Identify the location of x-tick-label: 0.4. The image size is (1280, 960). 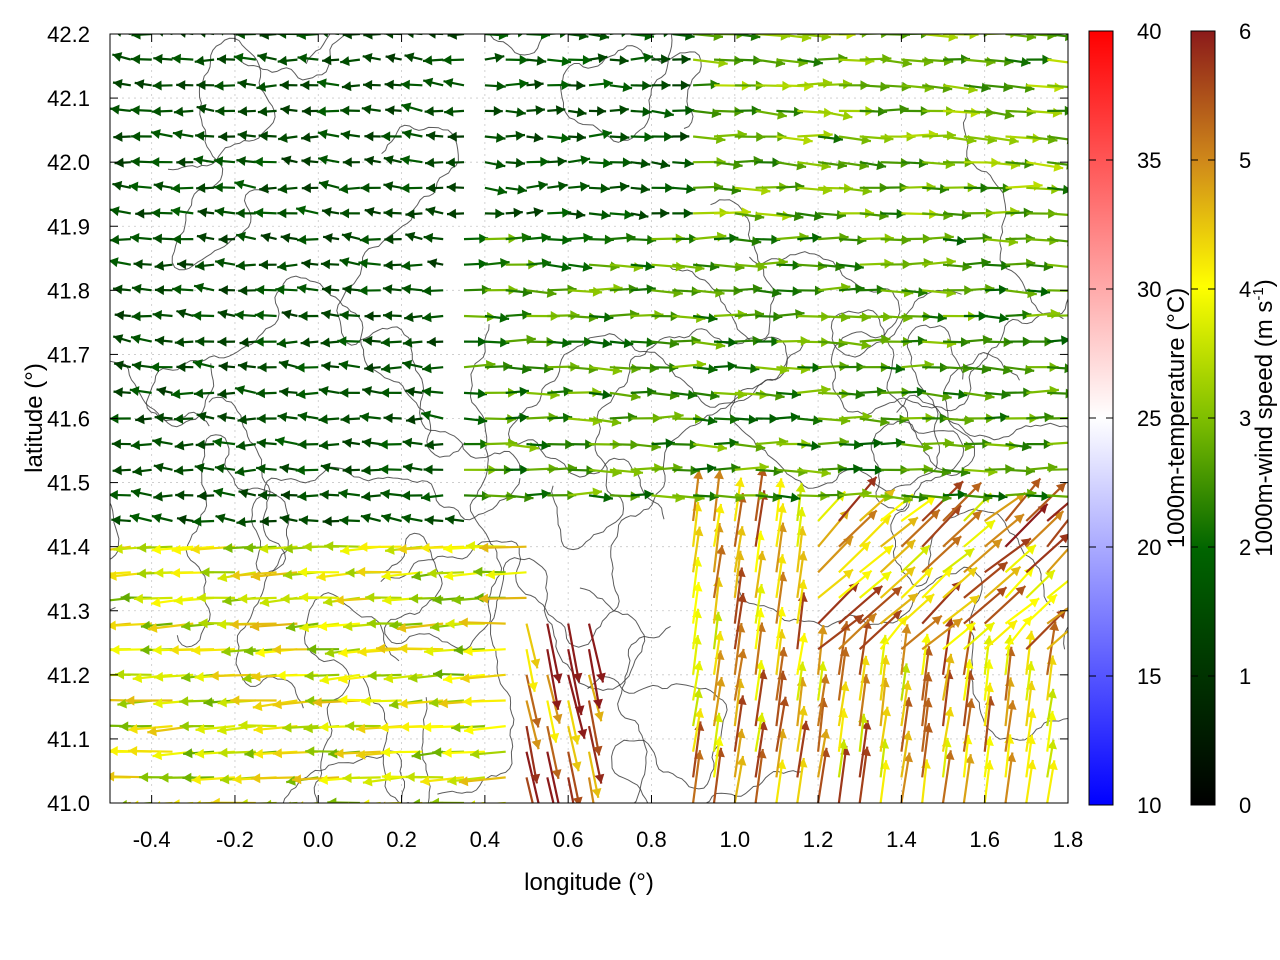
(485, 839).